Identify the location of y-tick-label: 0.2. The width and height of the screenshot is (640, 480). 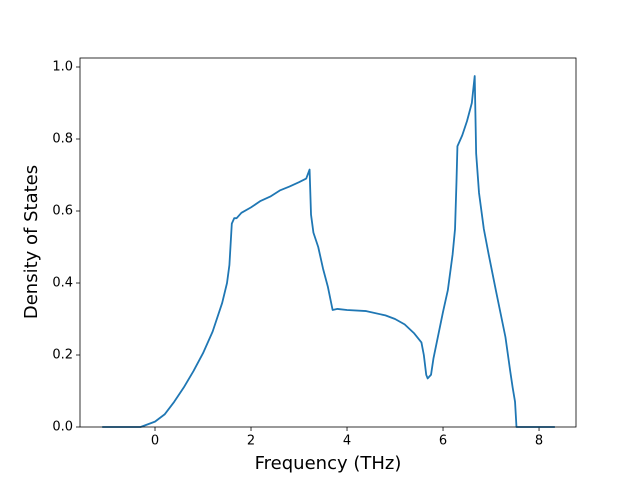
(62, 355).